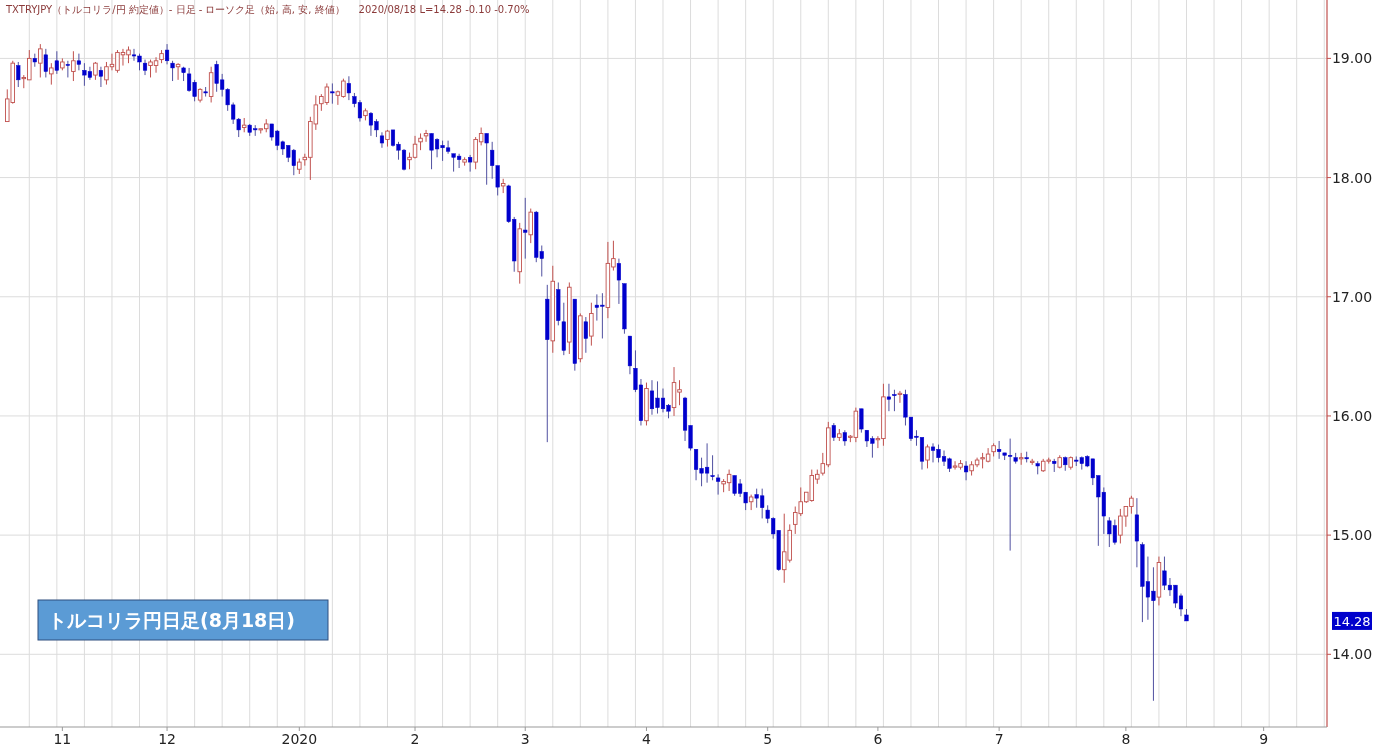 The height and width of the screenshot is (747, 1397). Describe the element at coordinates (768, 739) in the screenshot. I see `x-tick-label: 5` at that location.